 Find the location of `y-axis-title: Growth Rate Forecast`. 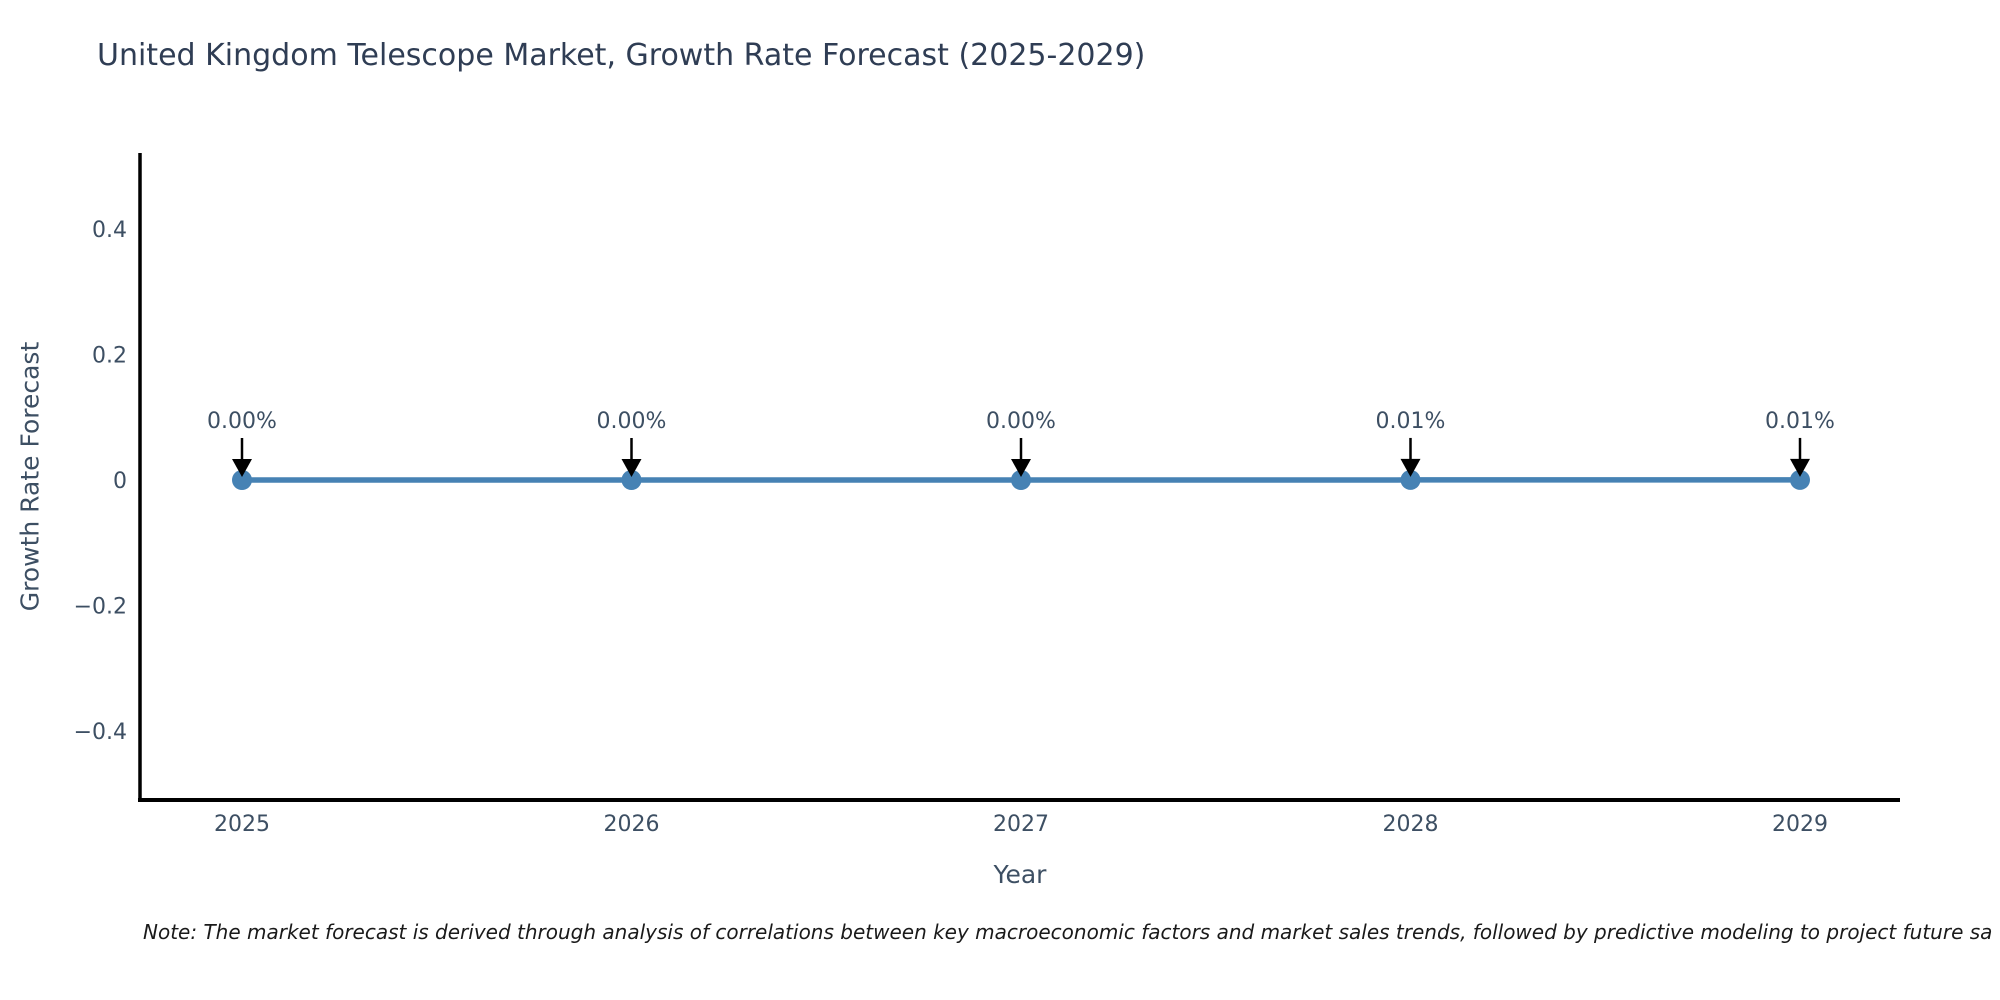

y-axis-title: Growth Rate Forecast is located at coordinates (30, 476).